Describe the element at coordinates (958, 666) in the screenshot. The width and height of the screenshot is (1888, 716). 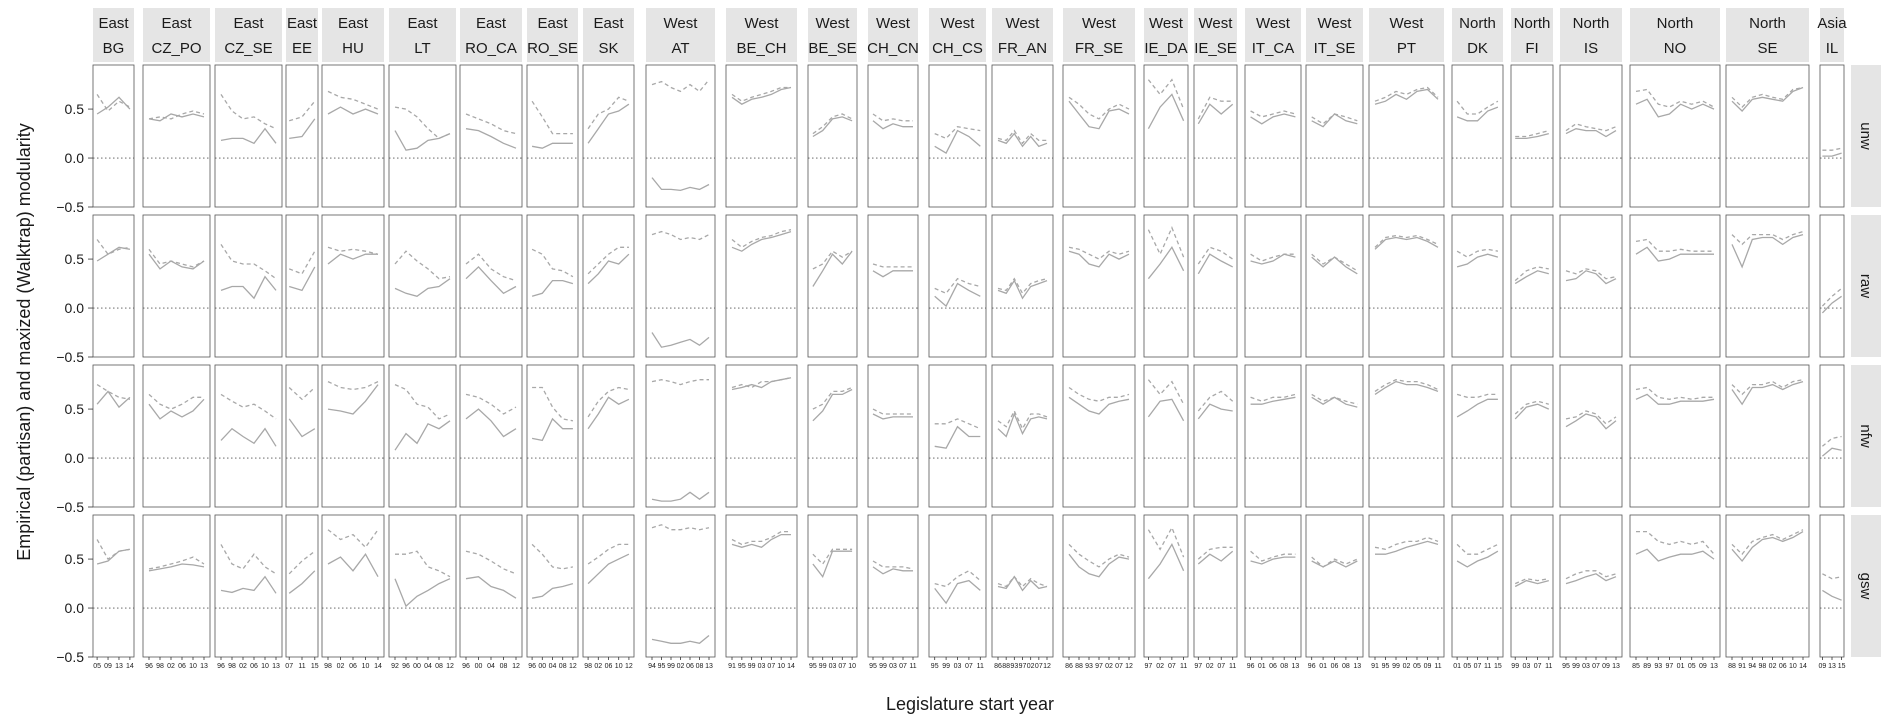
I see `x-tick-label: 03` at that location.